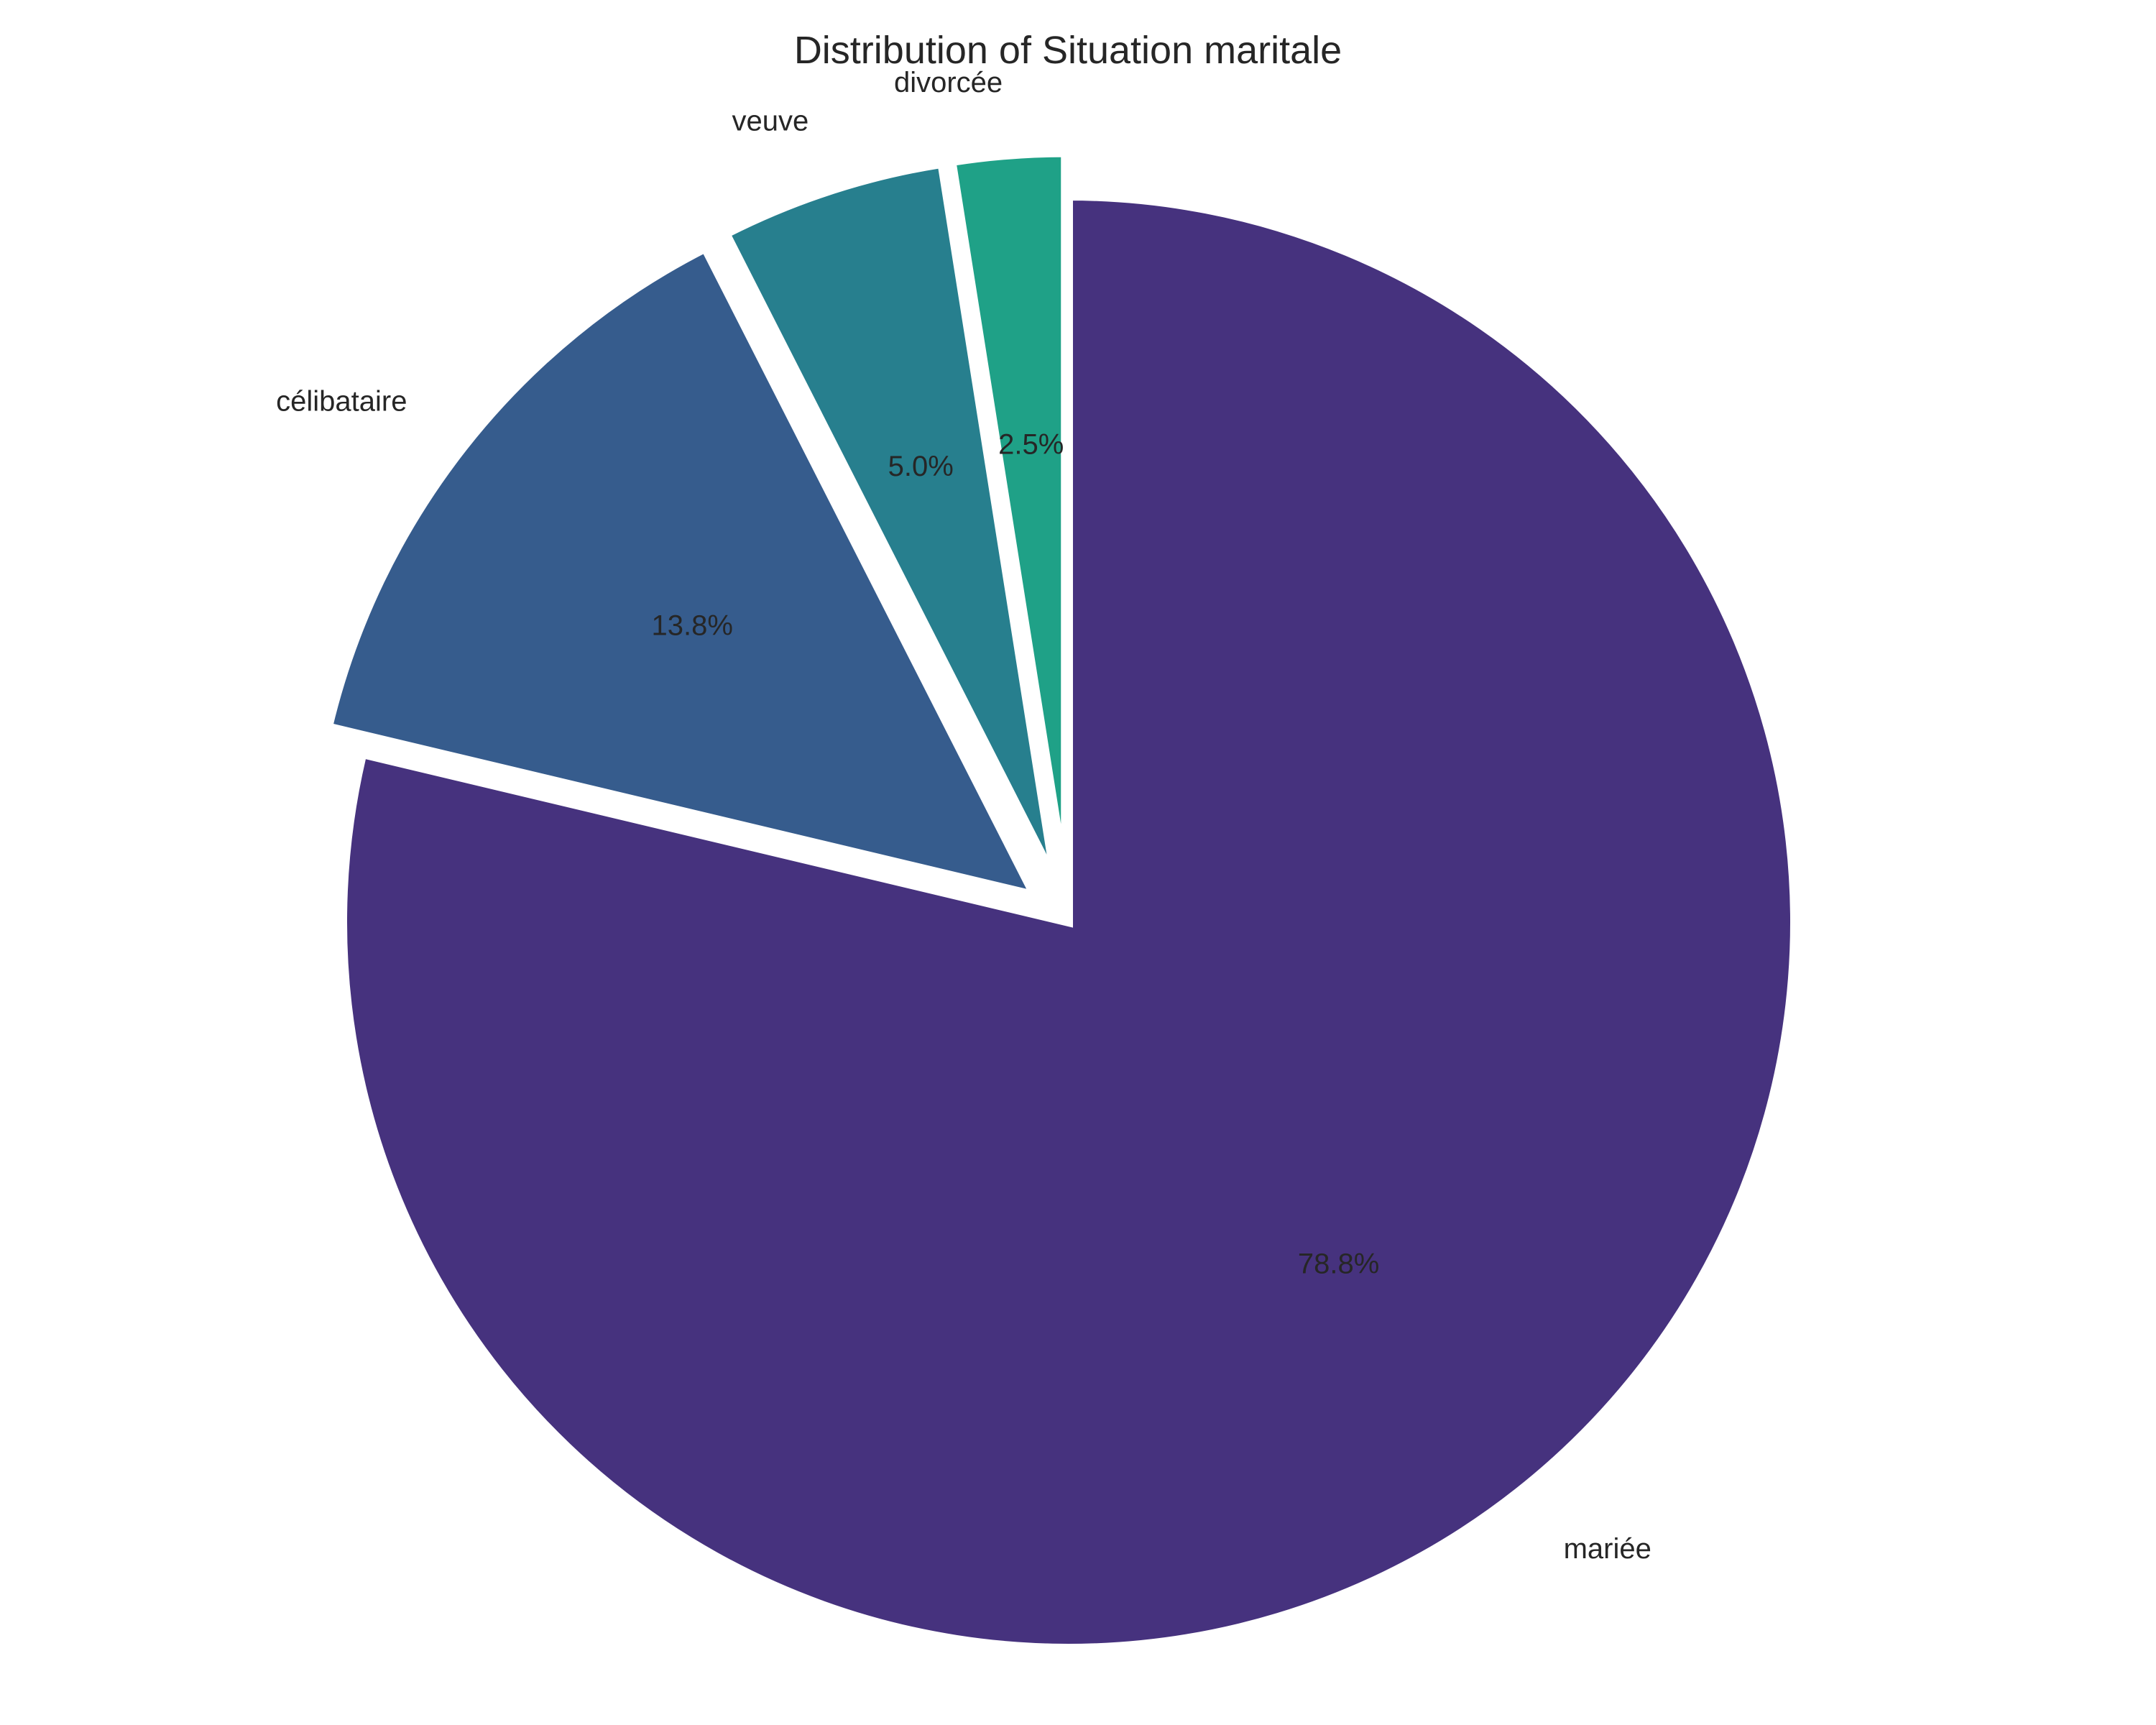 This screenshot has height=1725, width=2156. What do you see at coordinates (890, 520) in the screenshot?
I see `pie-slice-veuve` at bounding box center [890, 520].